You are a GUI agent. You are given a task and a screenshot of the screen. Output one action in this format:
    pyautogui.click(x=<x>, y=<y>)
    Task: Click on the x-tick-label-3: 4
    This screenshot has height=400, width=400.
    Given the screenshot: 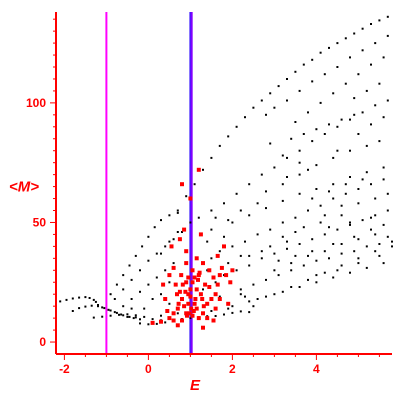 What is the action you would take?
    pyautogui.click(x=316, y=369)
    